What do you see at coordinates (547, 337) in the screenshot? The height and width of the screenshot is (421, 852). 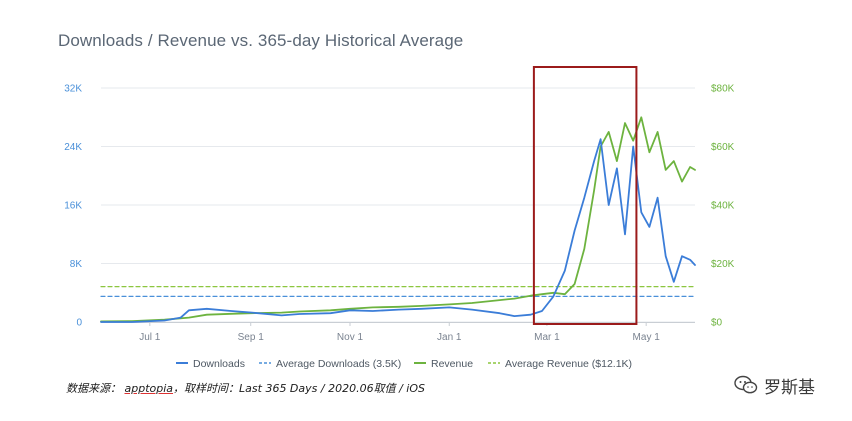 I see `x-tick-label: Mar 1` at bounding box center [547, 337].